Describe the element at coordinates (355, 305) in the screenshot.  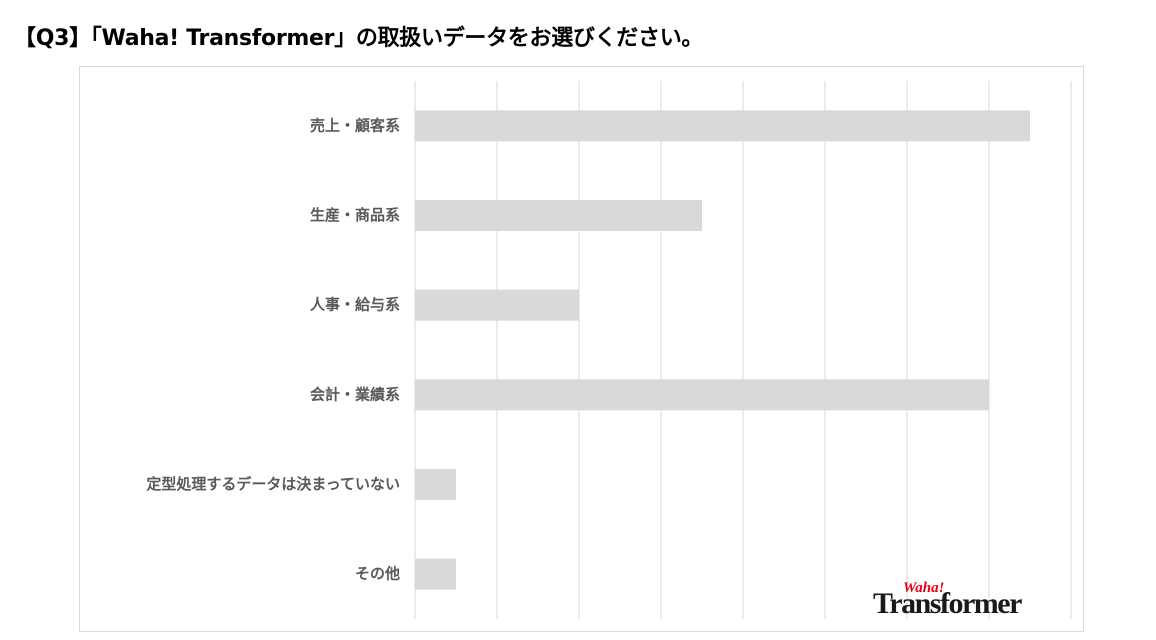
I see `category-label-2: 人事・給与系` at that location.